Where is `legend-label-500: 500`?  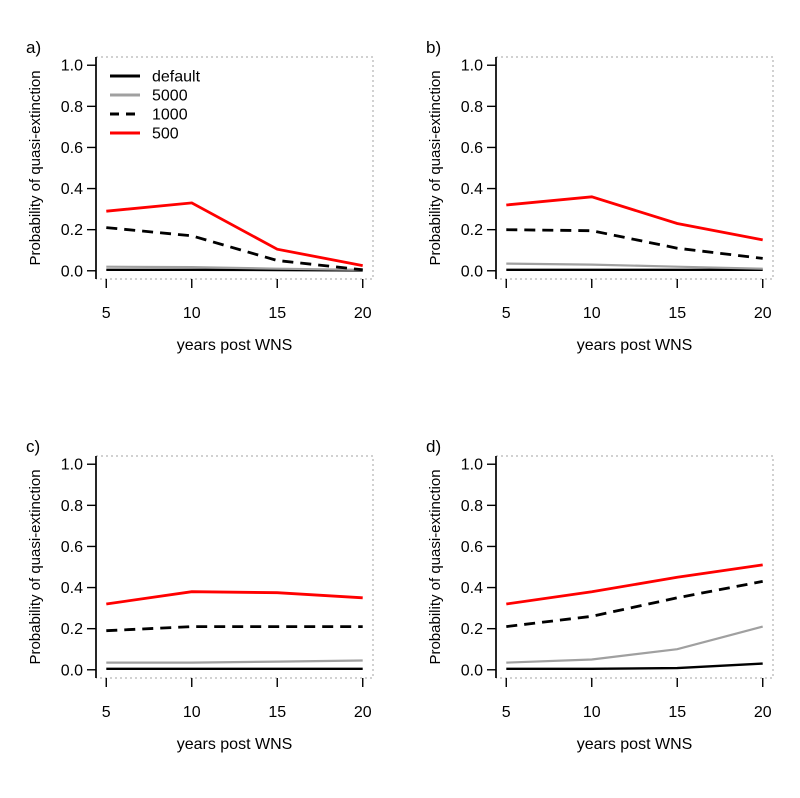 legend-label-500: 500 is located at coordinates (165, 134).